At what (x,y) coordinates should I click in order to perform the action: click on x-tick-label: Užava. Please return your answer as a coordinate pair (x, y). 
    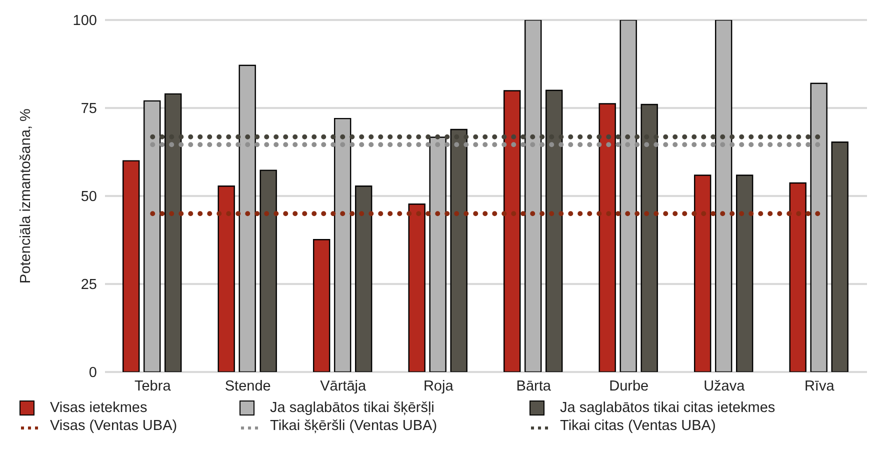
    Looking at the image, I should click on (725, 386).